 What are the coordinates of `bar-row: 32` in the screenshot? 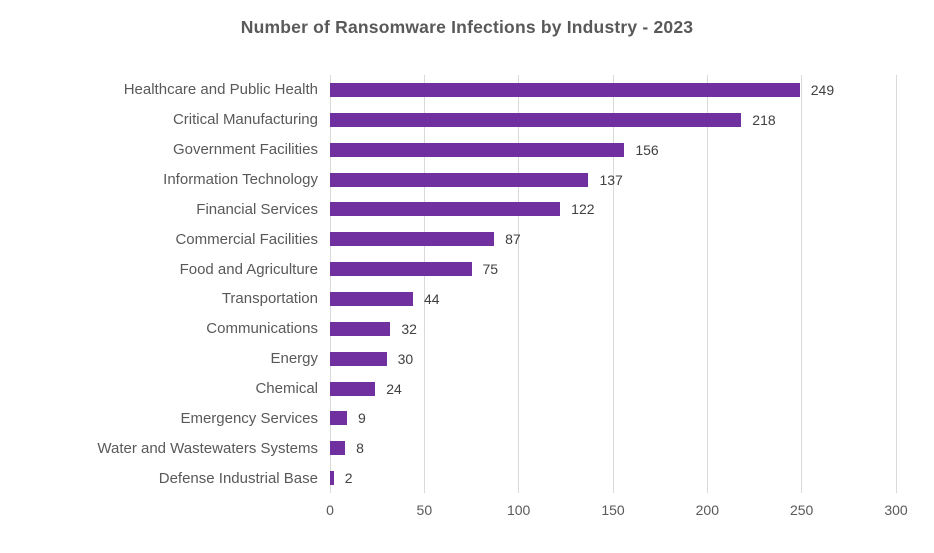 It's located at (613, 329).